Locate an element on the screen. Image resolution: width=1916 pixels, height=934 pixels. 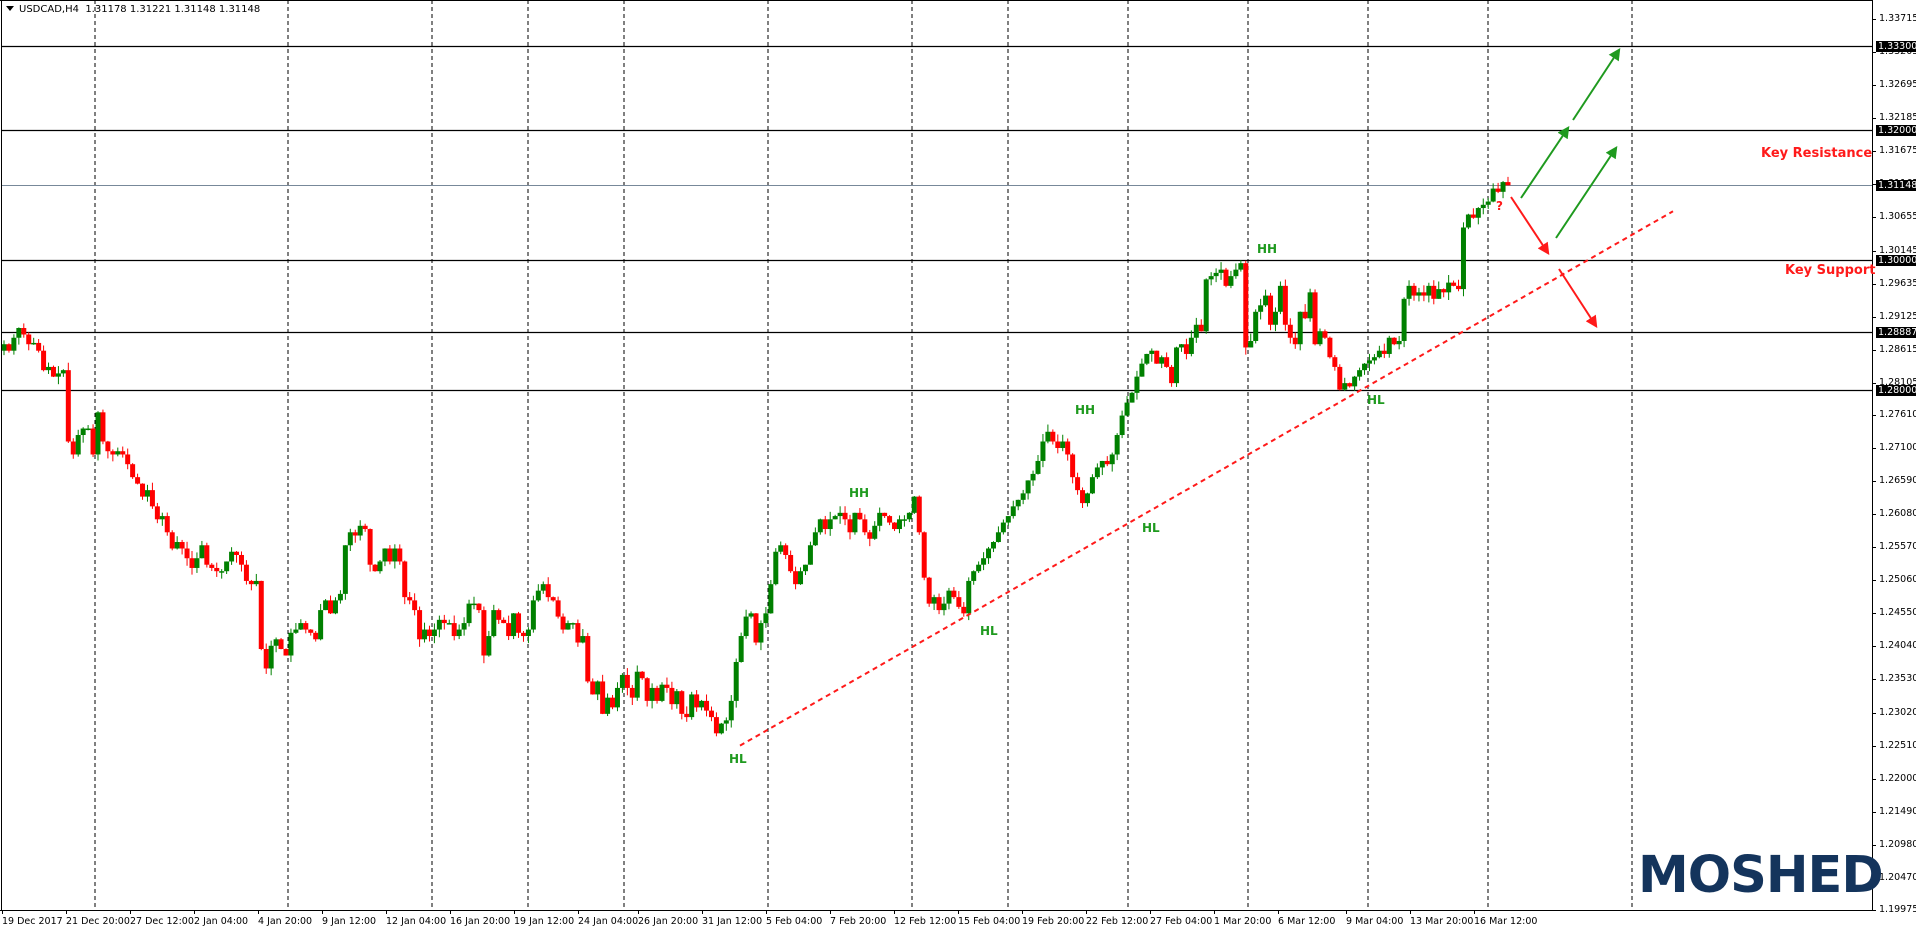
collapse-triangle-icon is located at coordinates (10, 8).